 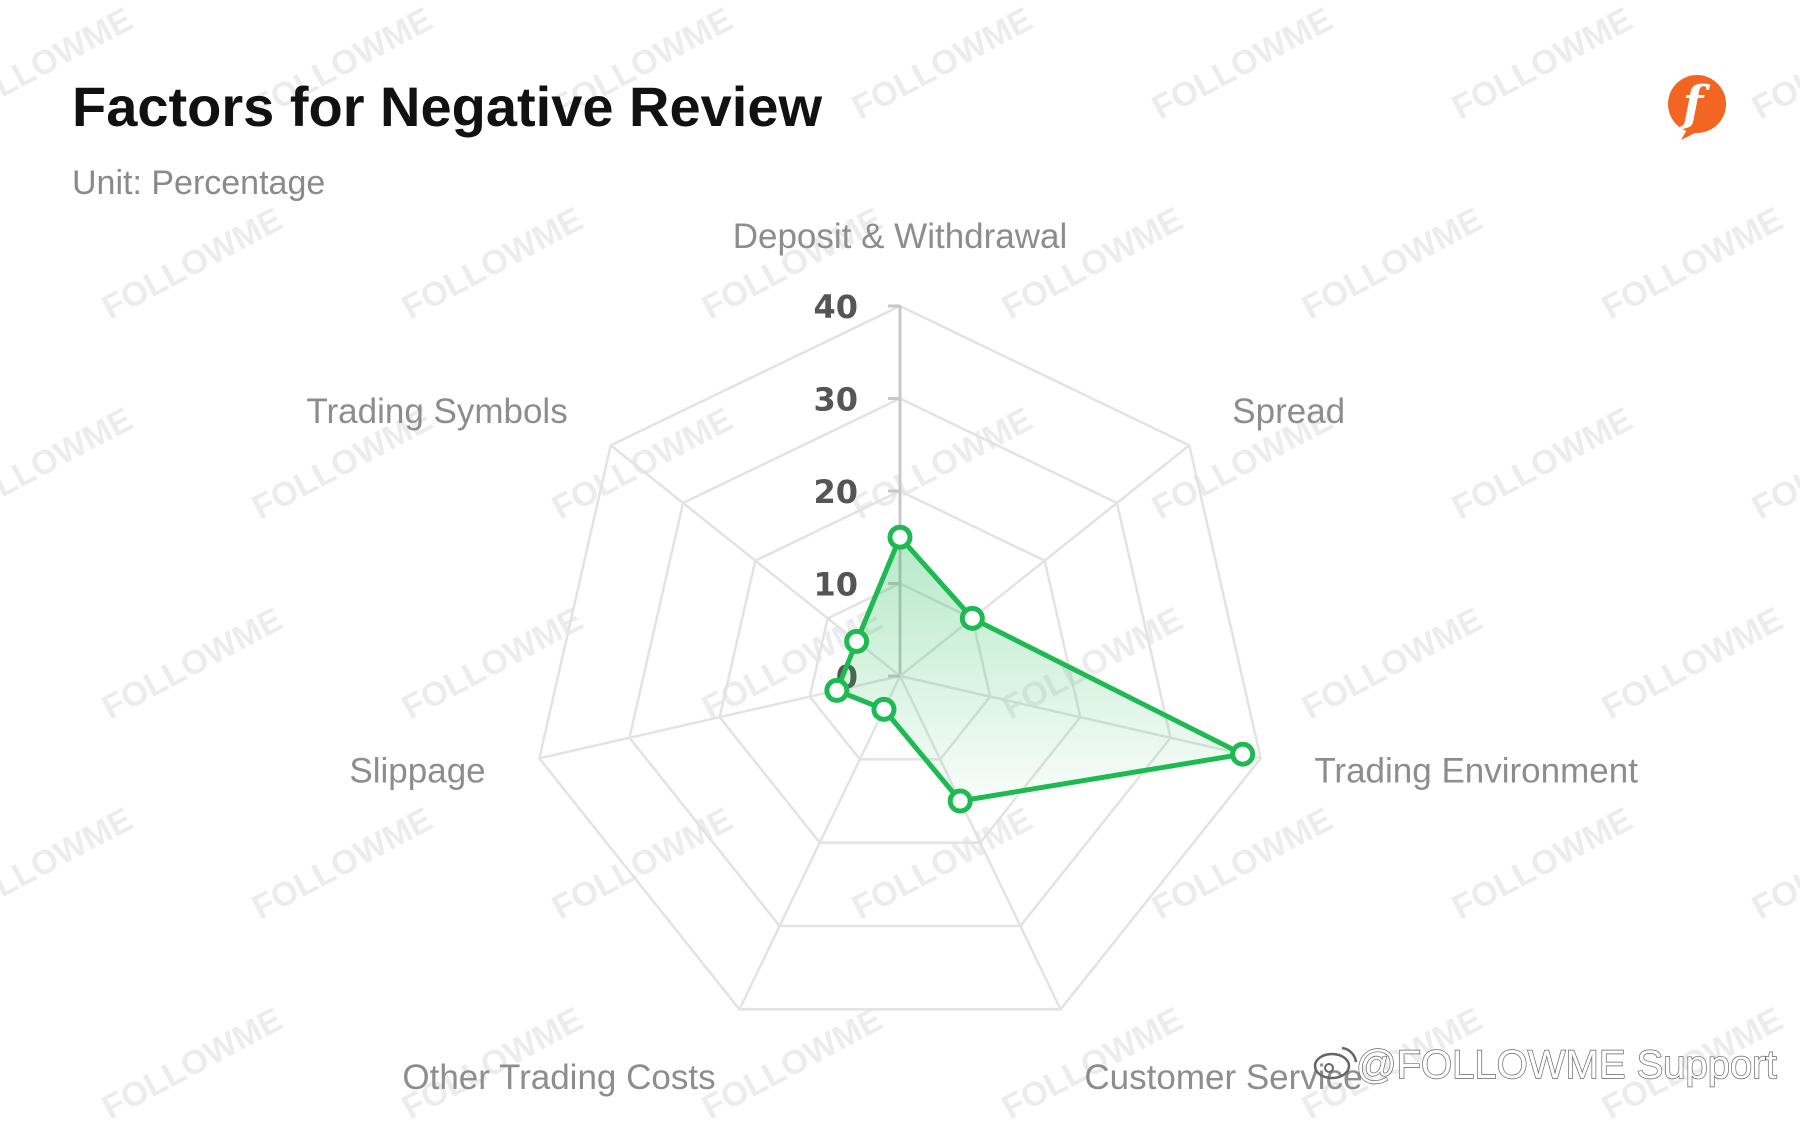 I want to click on weibo-credit: @FOLLOWME Support, so click(x=1545, y=1065).